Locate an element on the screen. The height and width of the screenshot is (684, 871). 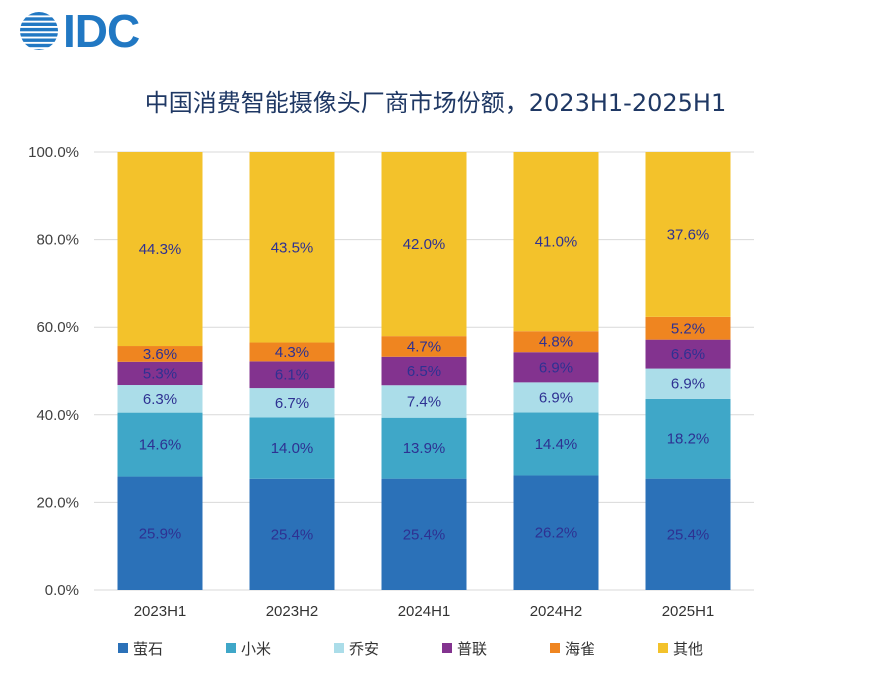
bar-stack: 25.4% 14.0% 6.7% 6.1% 4.3% 43.5% is located at coordinates (292, 371).